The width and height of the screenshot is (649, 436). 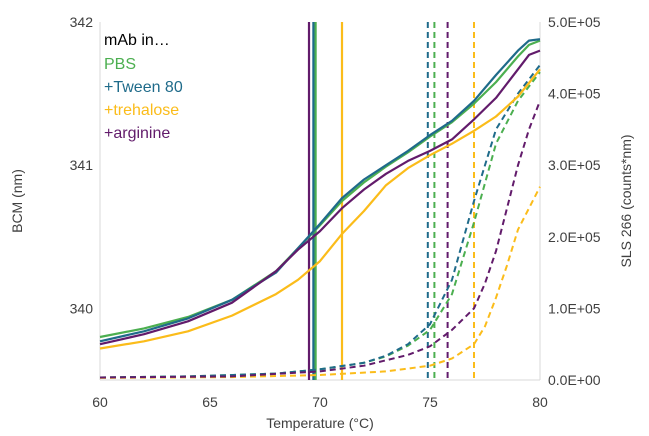 What do you see at coordinates (210, 402) in the screenshot?
I see `x-tick-label: 65` at bounding box center [210, 402].